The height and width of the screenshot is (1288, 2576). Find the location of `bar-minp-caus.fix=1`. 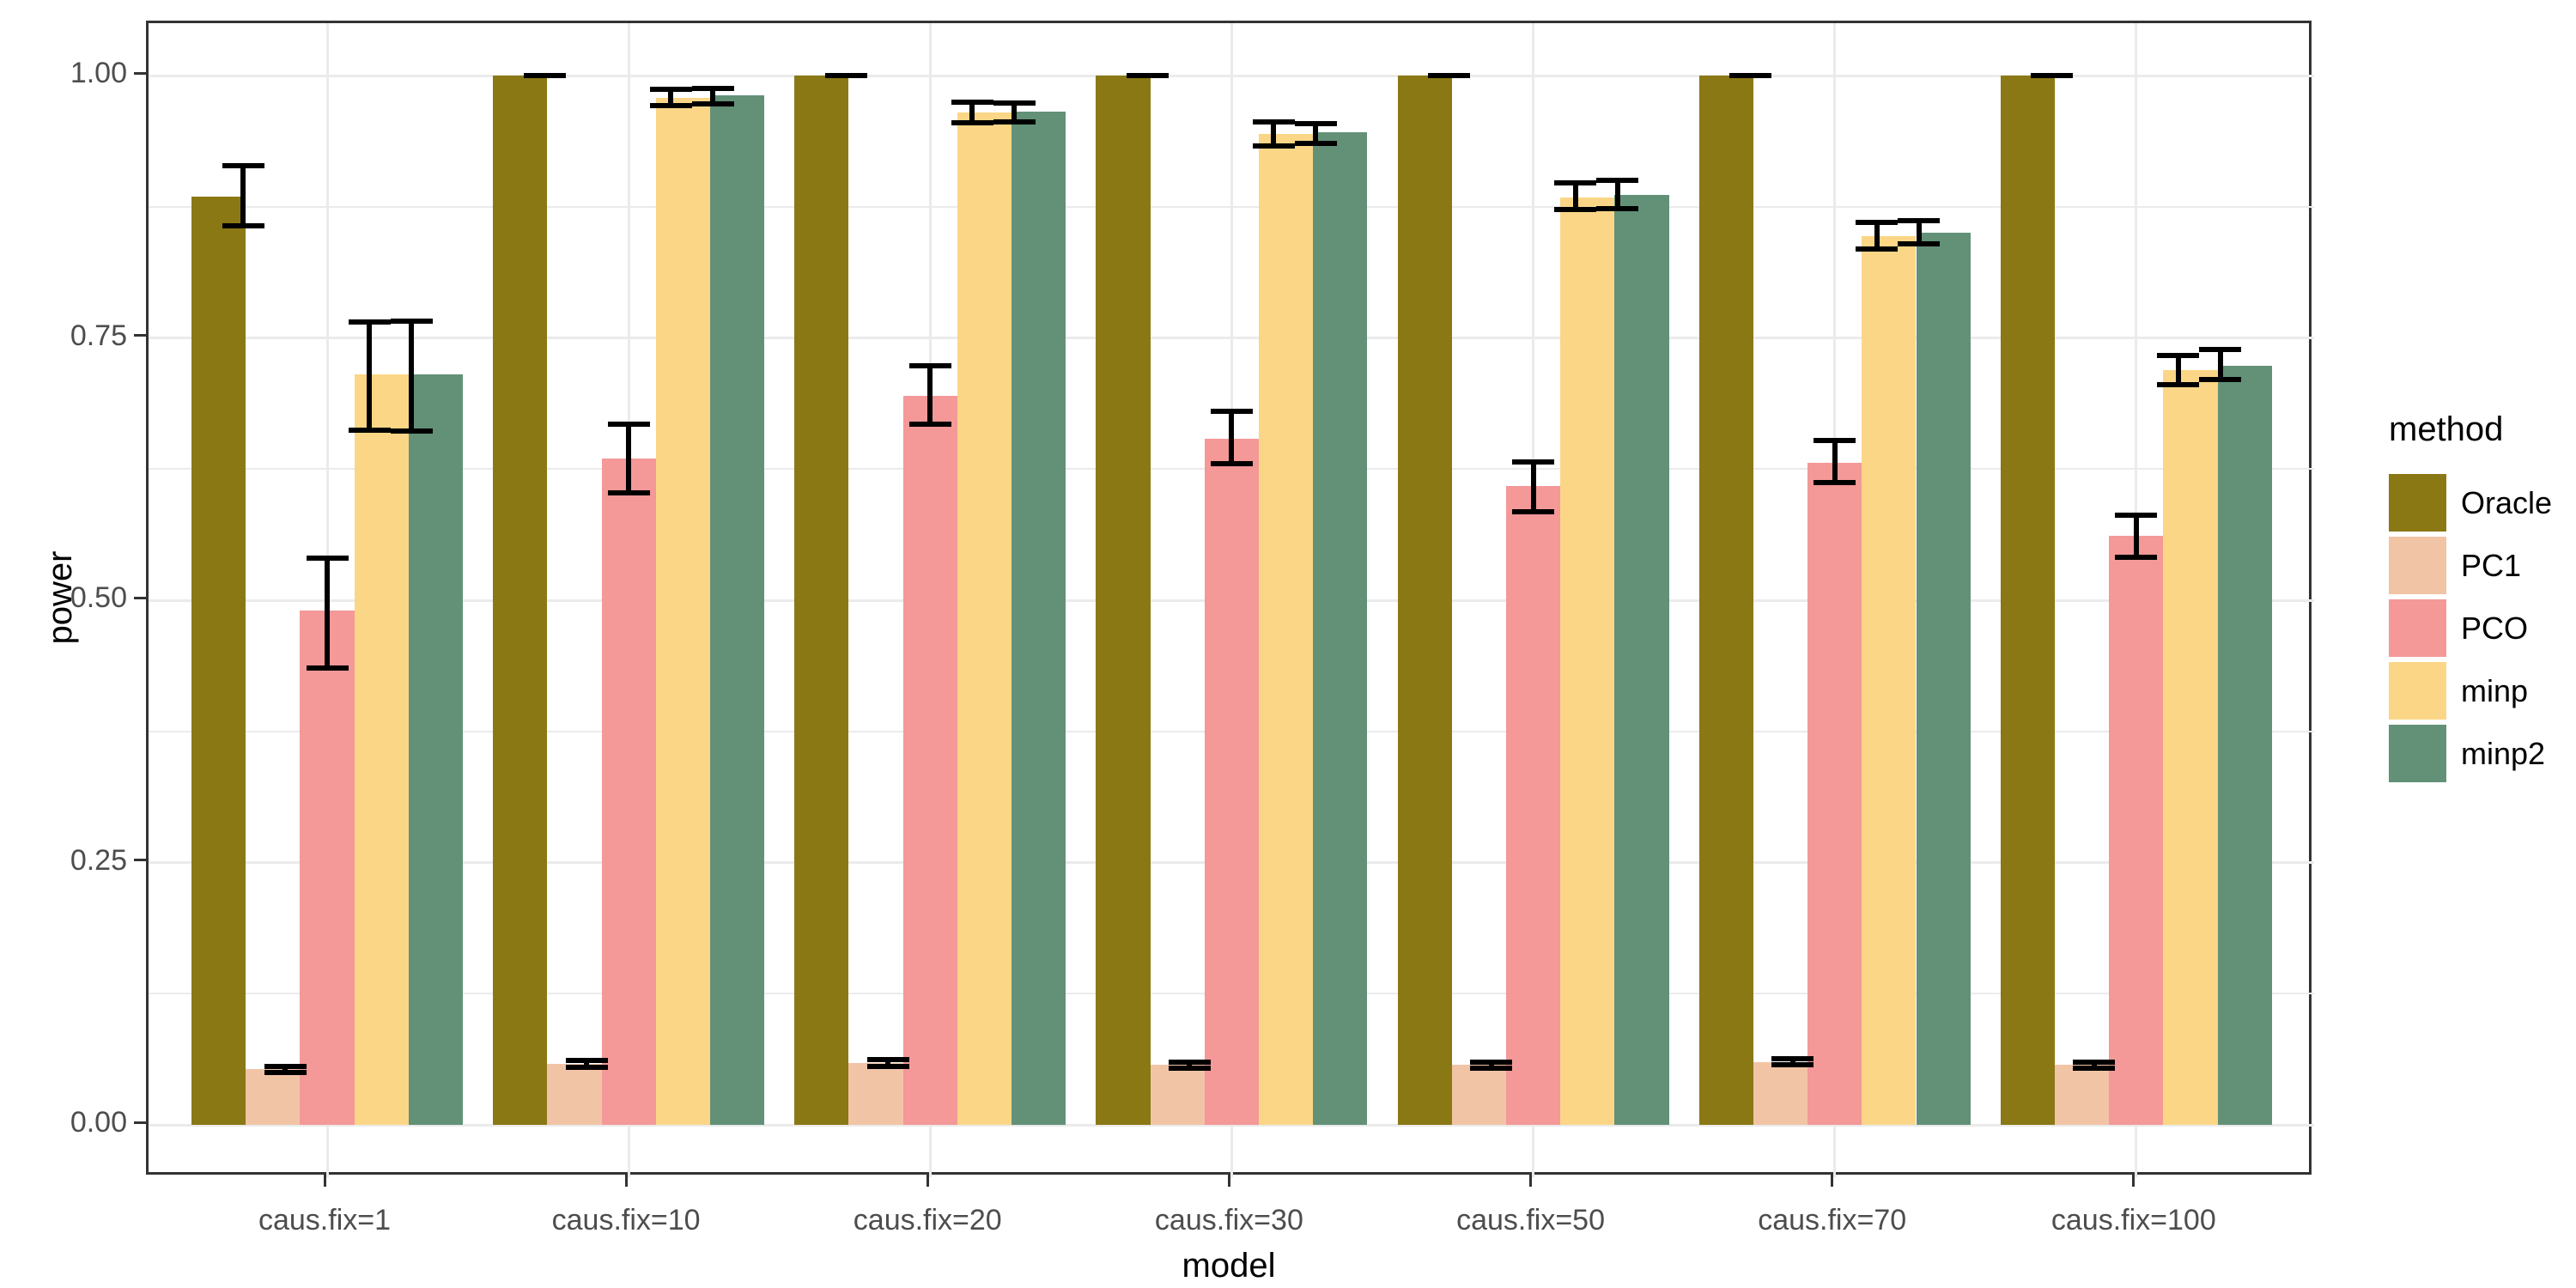

bar-minp-caus.fix=1 is located at coordinates (381, 749).